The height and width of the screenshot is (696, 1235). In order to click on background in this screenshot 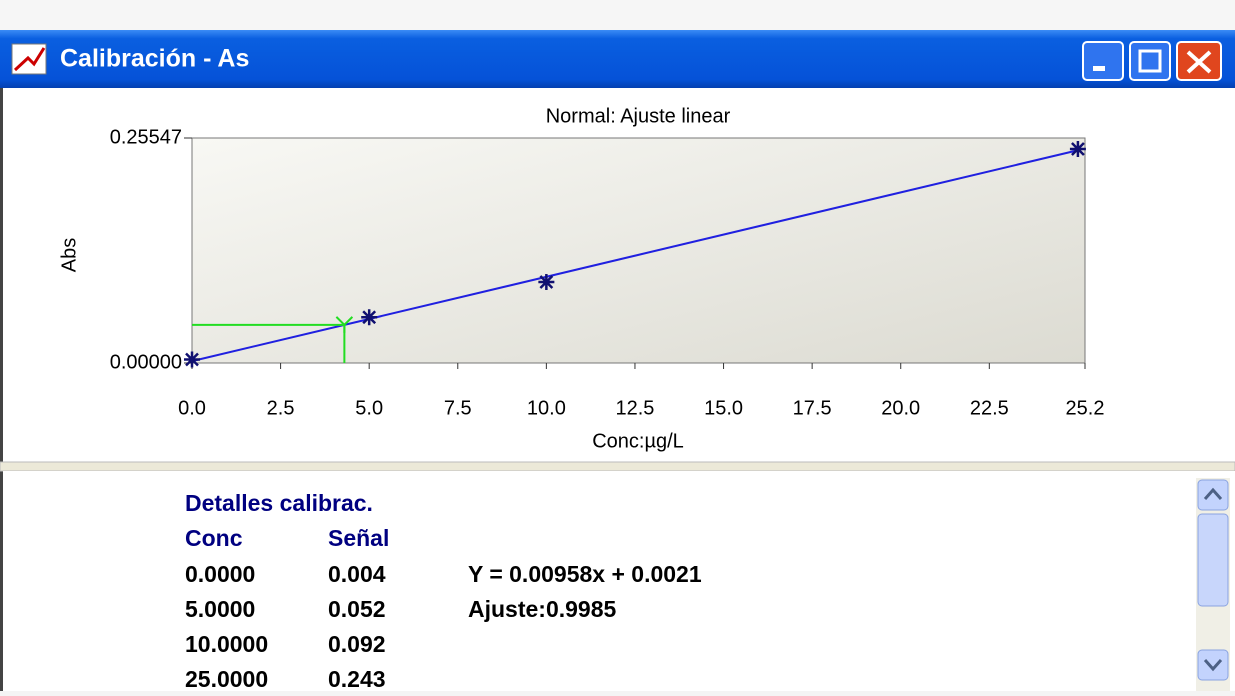, I will do `click(617, 15)`.